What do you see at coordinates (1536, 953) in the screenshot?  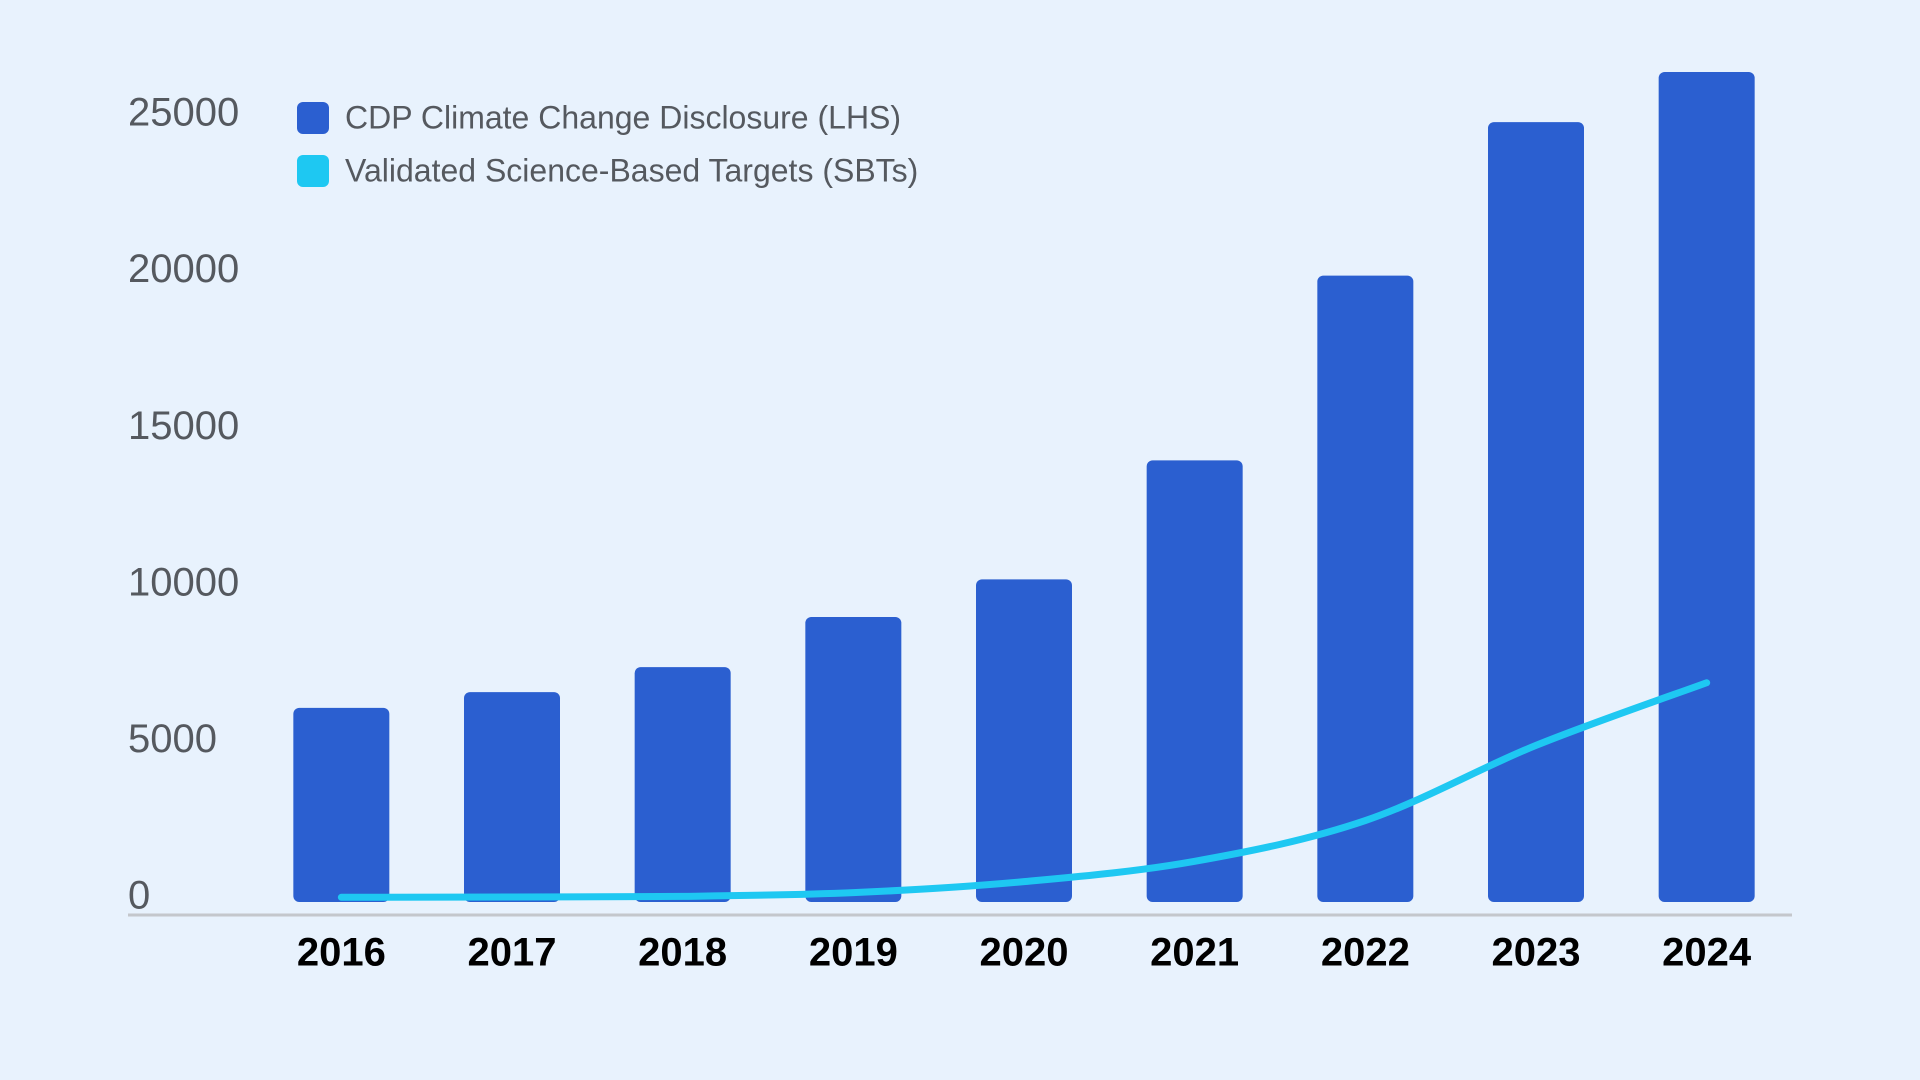 I see `x-tick-label: 2023` at bounding box center [1536, 953].